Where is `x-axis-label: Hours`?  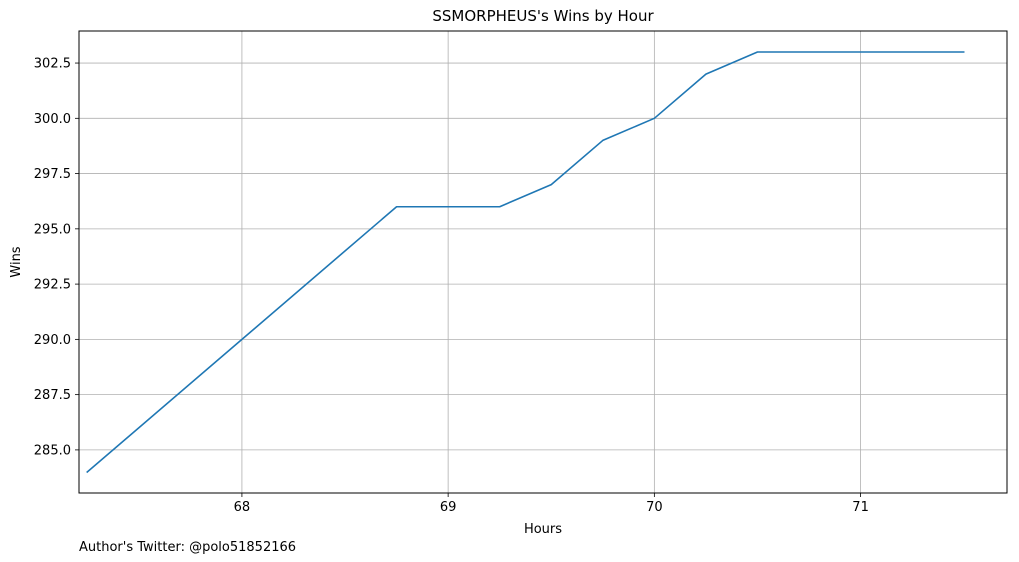 x-axis-label: Hours is located at coordinates (543, 529).